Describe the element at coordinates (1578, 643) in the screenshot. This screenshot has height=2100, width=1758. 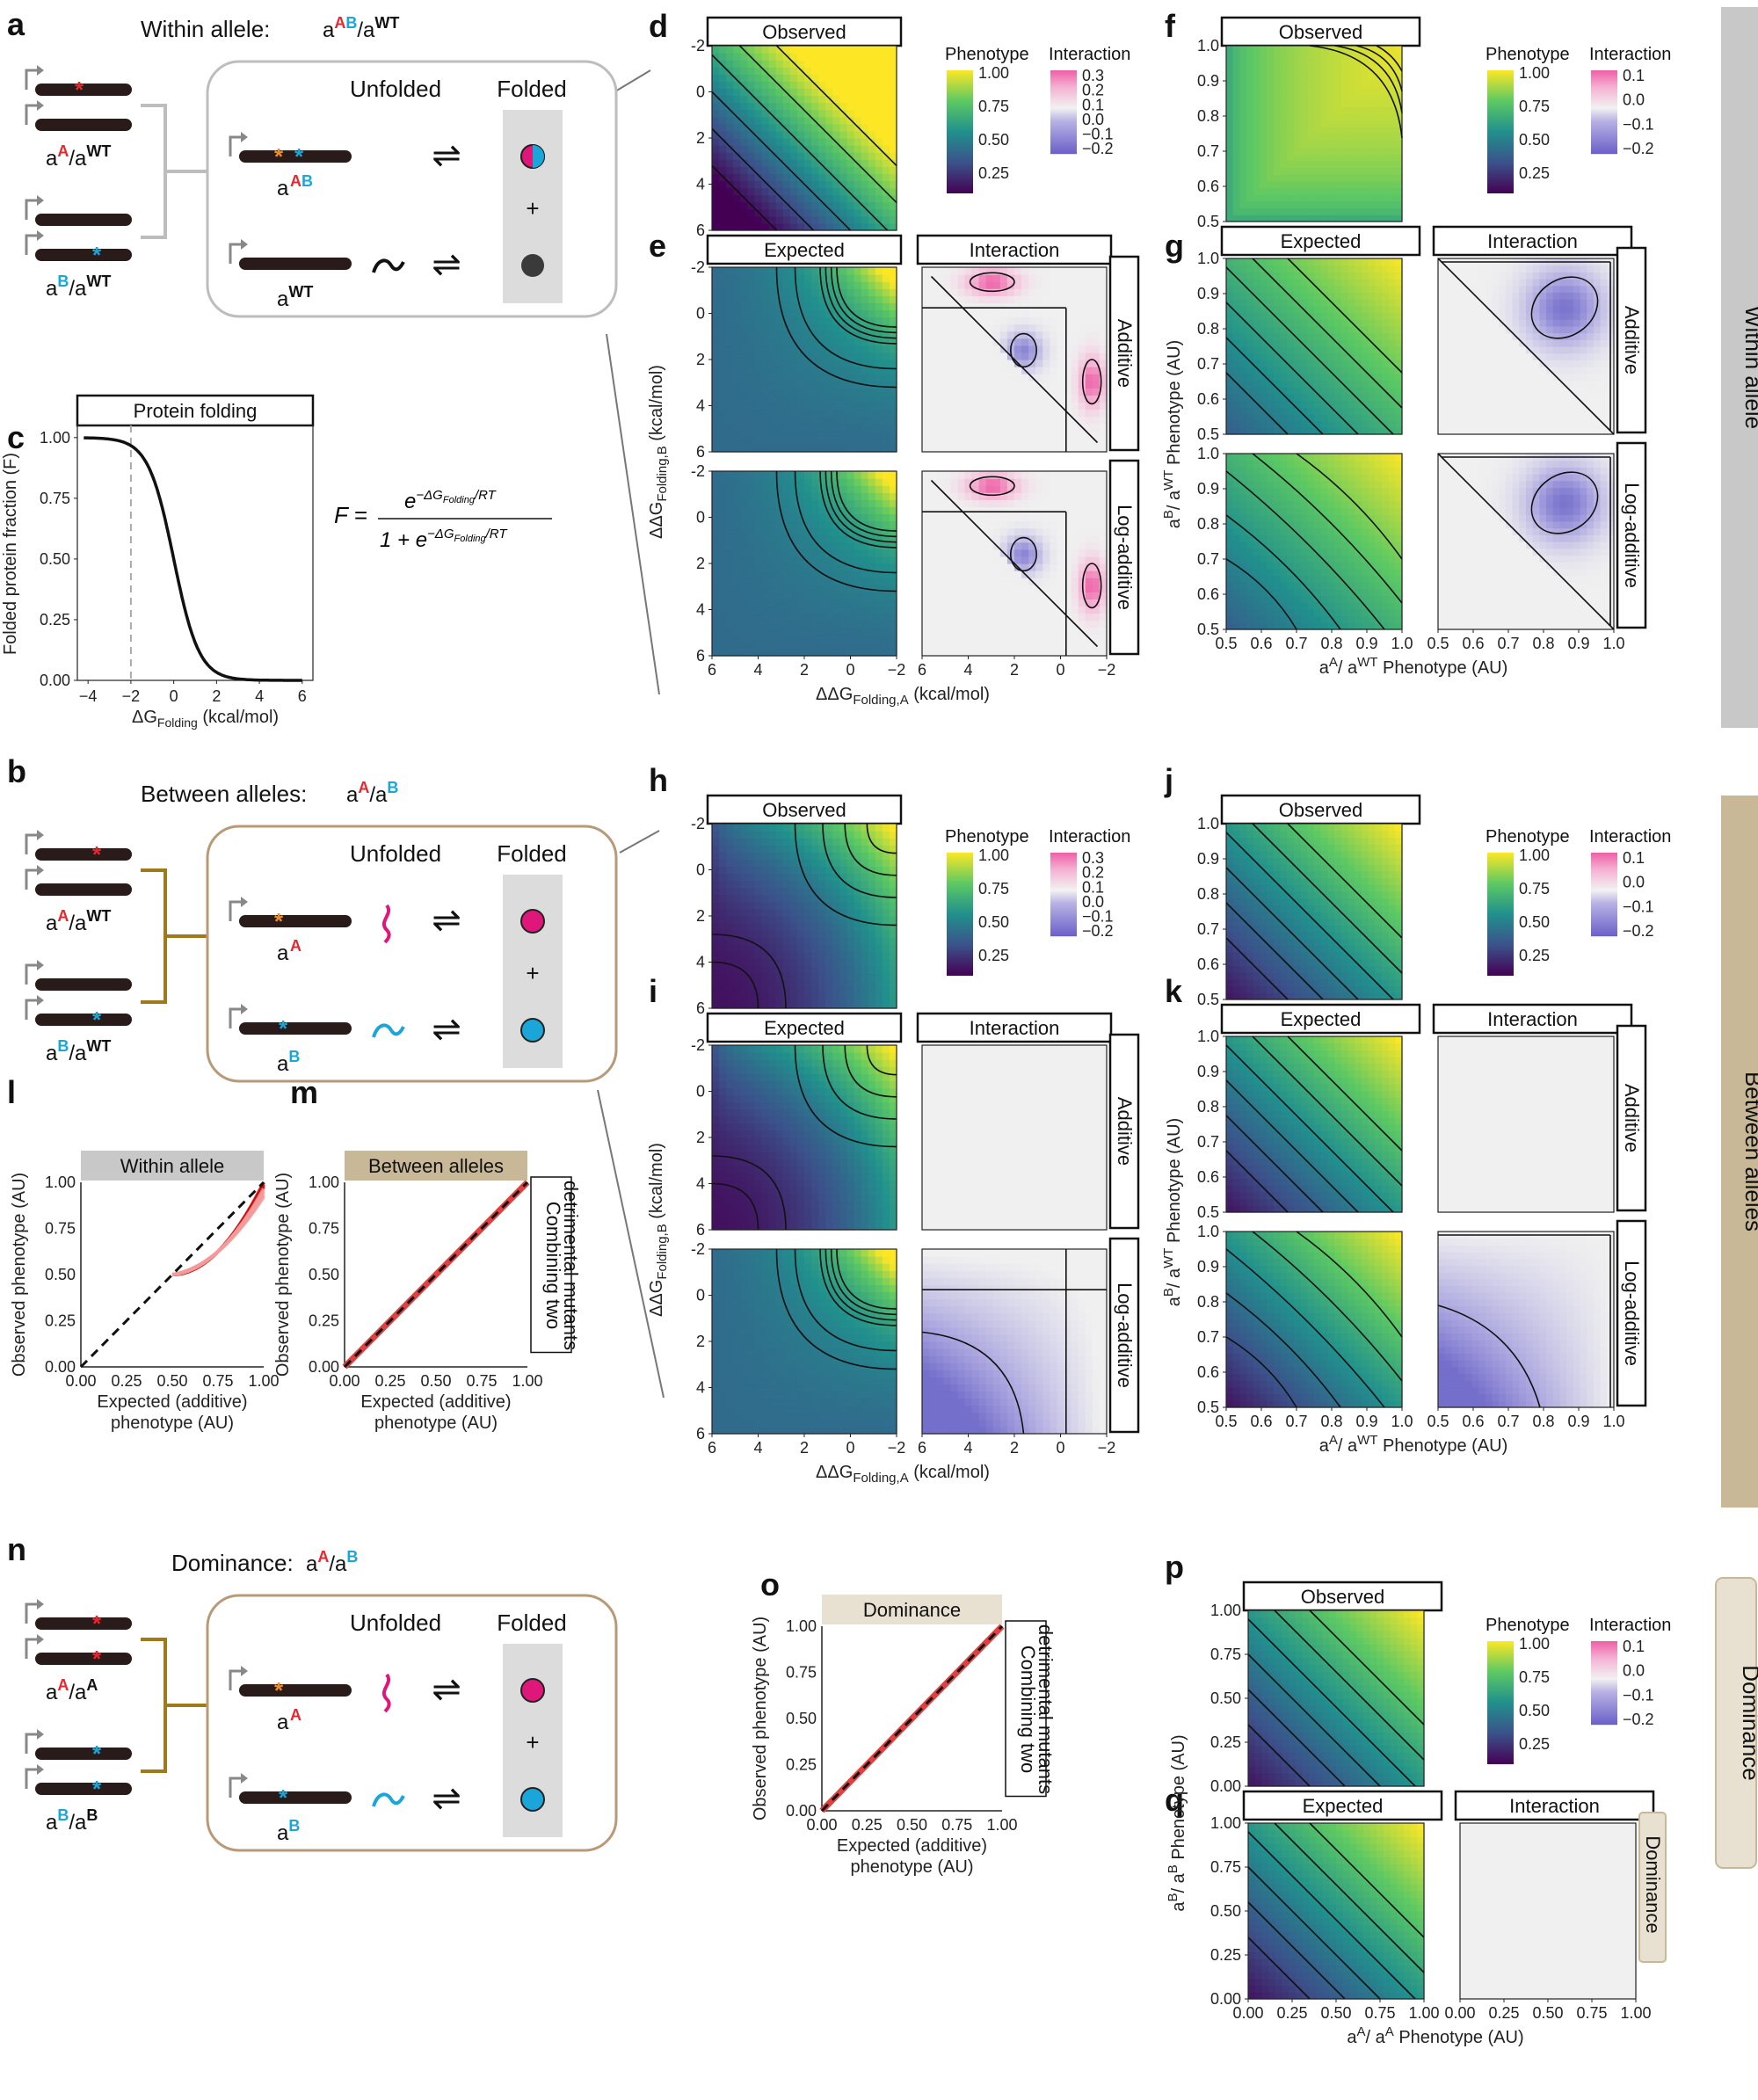
I see `x-tick: 0.9` at that location.